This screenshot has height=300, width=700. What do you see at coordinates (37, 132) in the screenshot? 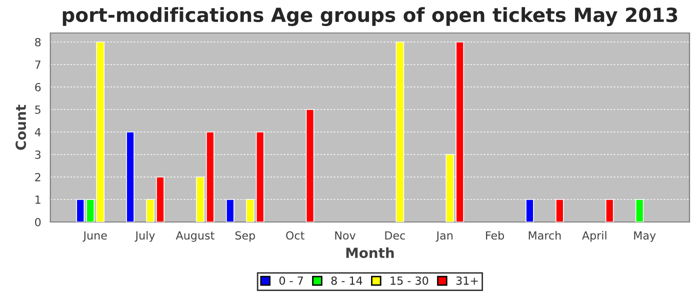
I see `y-tick-label: 4` at bounding box center [37, 132].